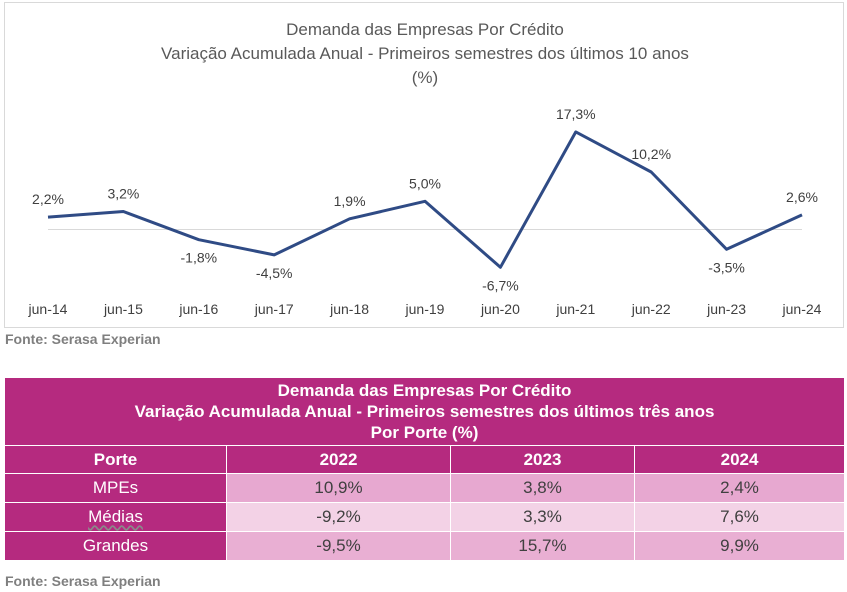 The image size is (847, 592). Describe the element at coordinates (424, 390) in the screenshot. I see `table-title-line-1: Demanda das Empresas Por Crédito` at that location.